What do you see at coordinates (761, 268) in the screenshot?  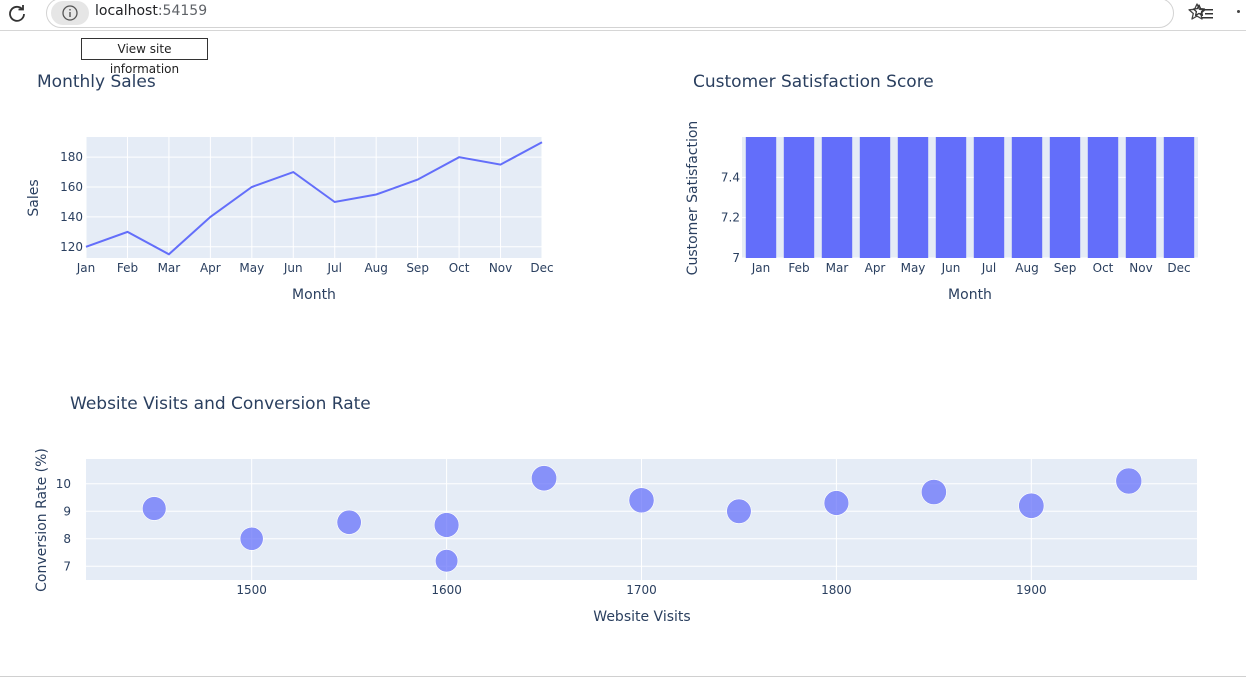 I see `satisfaction-x-tick-label: Jan` at bounding box center [761, 268].